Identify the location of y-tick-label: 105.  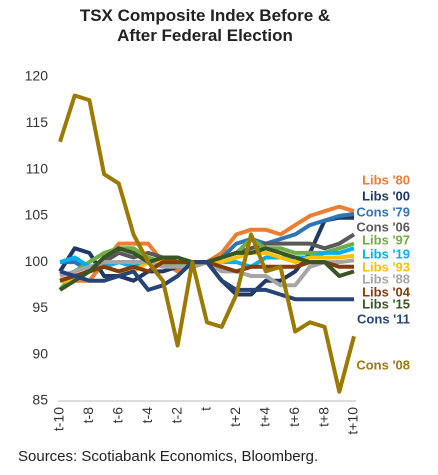
(37, 215).